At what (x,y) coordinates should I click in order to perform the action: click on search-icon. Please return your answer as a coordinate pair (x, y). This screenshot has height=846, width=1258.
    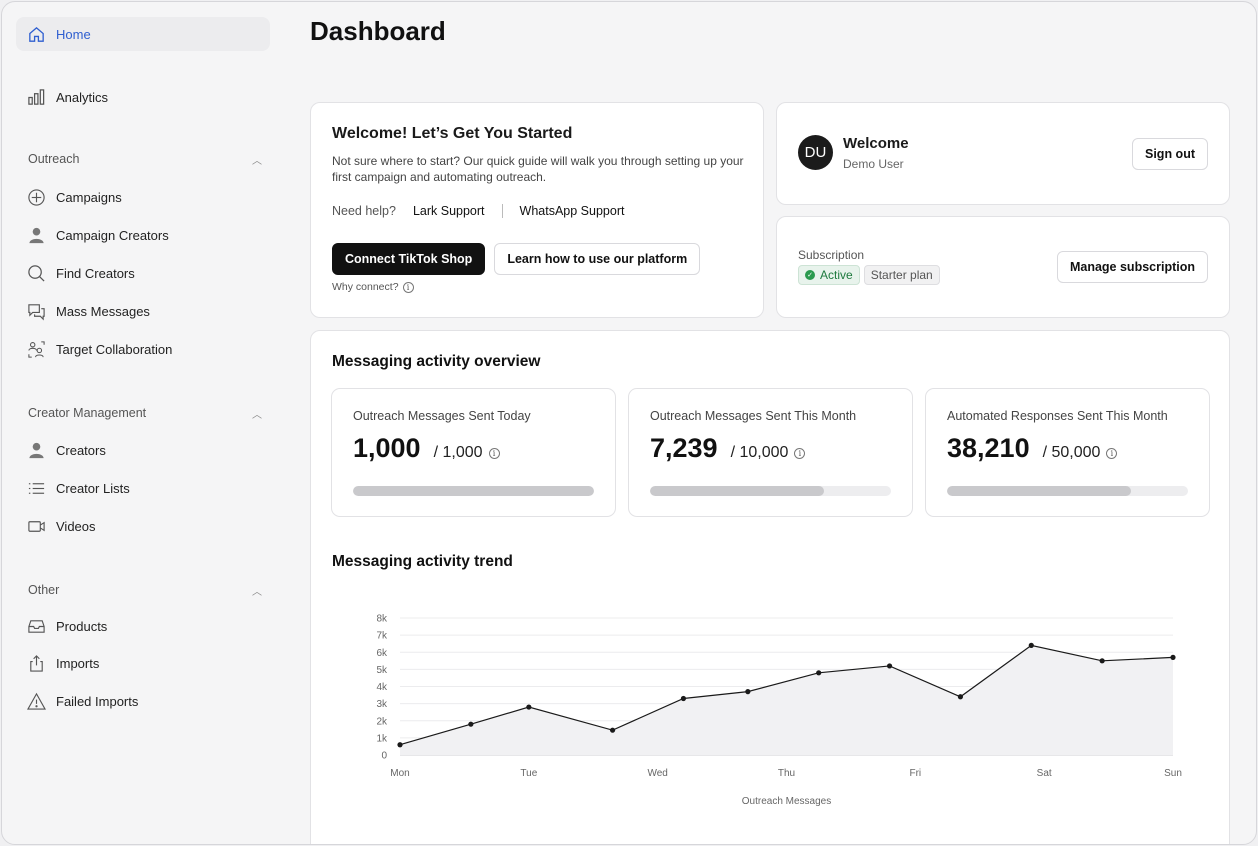
    Looking at the image, I should click on (36, 273).